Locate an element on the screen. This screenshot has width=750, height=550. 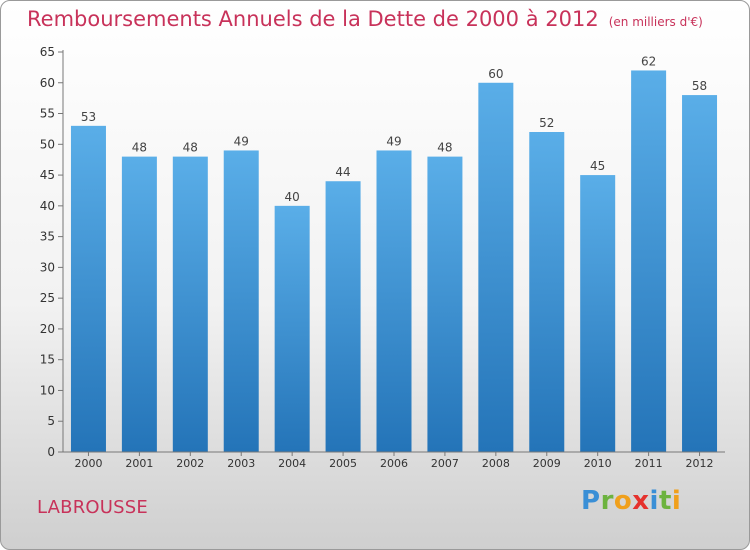
x-tick-label-2006: 2006 is located at coordinates (394, 463).